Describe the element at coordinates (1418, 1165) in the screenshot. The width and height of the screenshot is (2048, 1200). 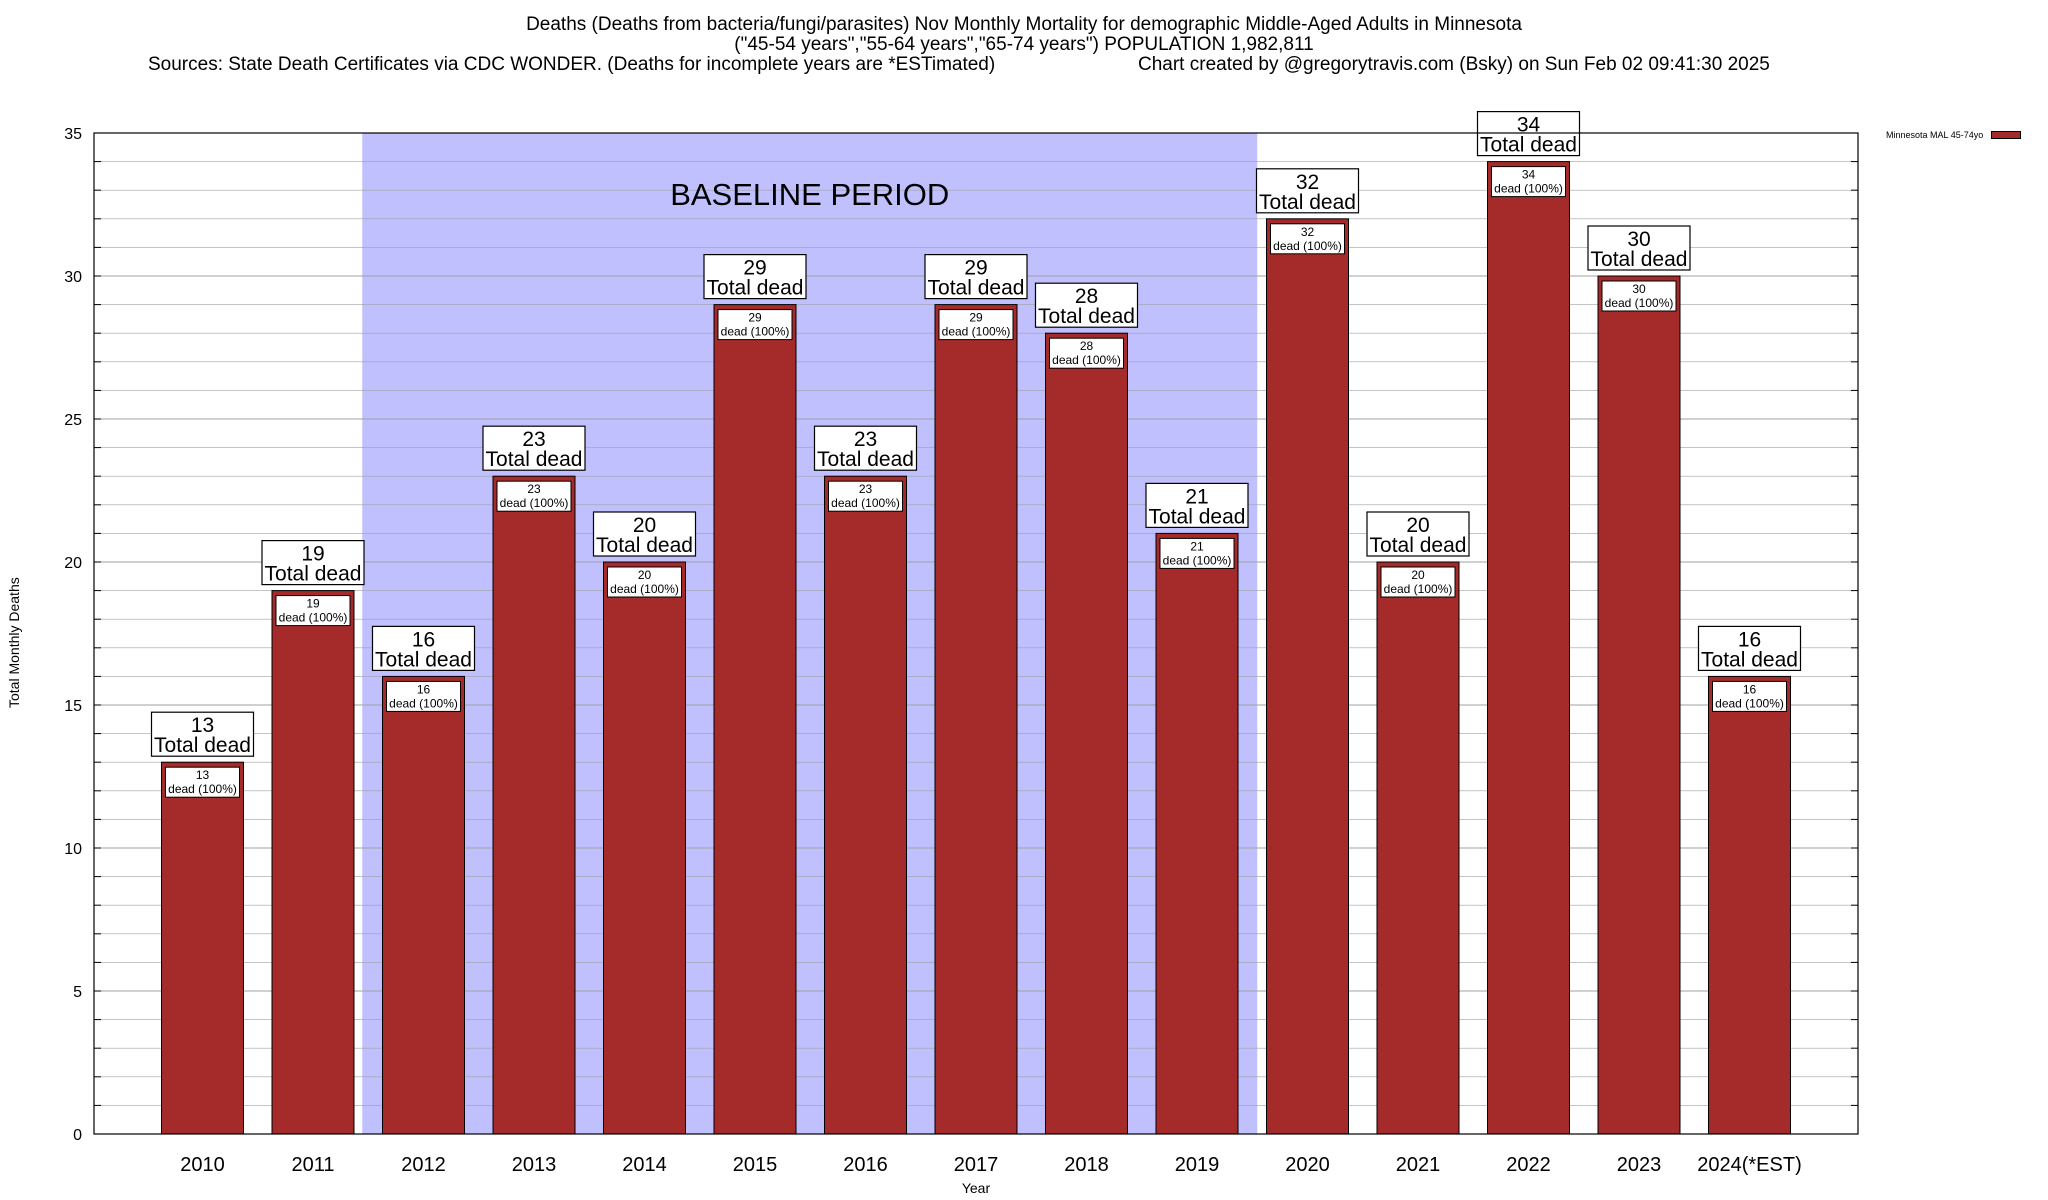
I see `x-tick-label: 2021` at that location.